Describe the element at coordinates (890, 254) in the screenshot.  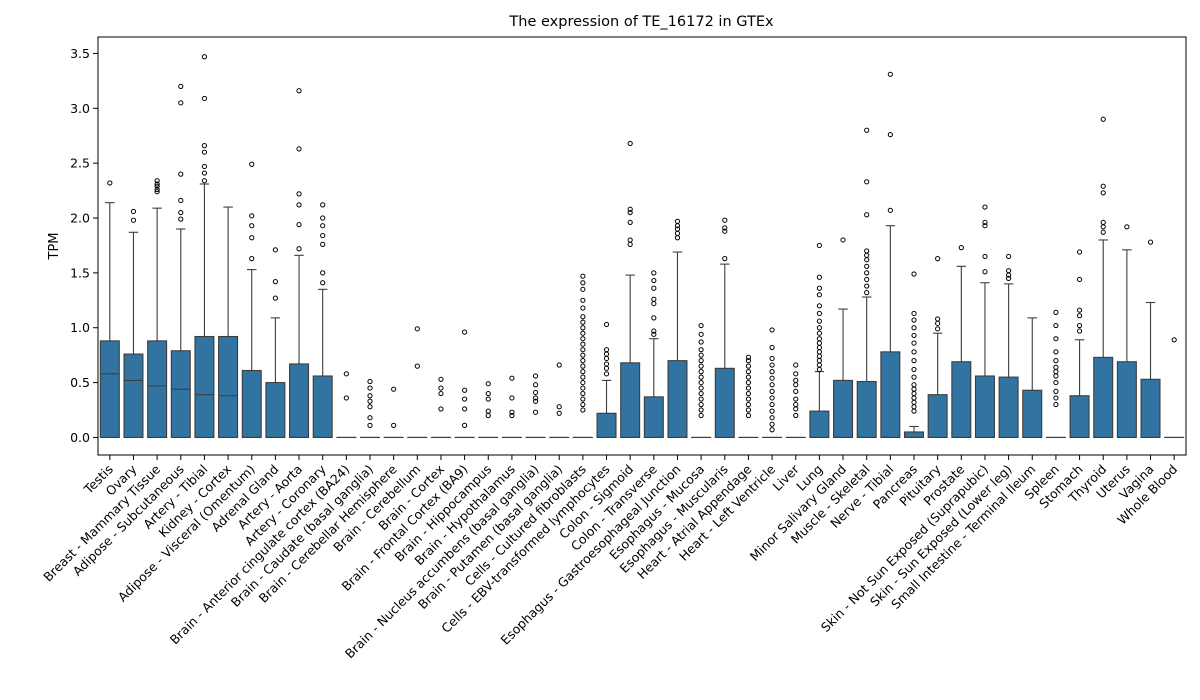
I see `box-nerve-tibial` at that location.